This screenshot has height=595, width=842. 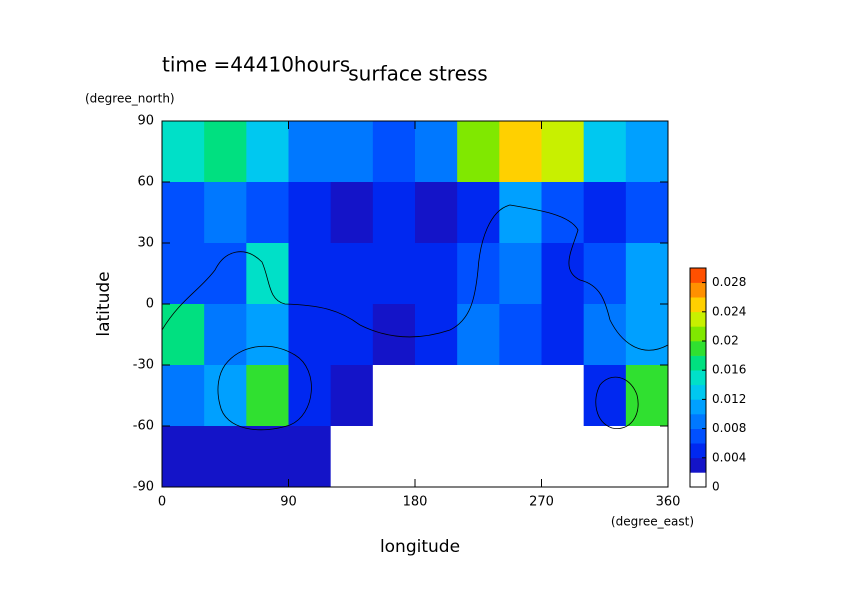 I want to click on colorbar-frame, so click(x=698, y=377).